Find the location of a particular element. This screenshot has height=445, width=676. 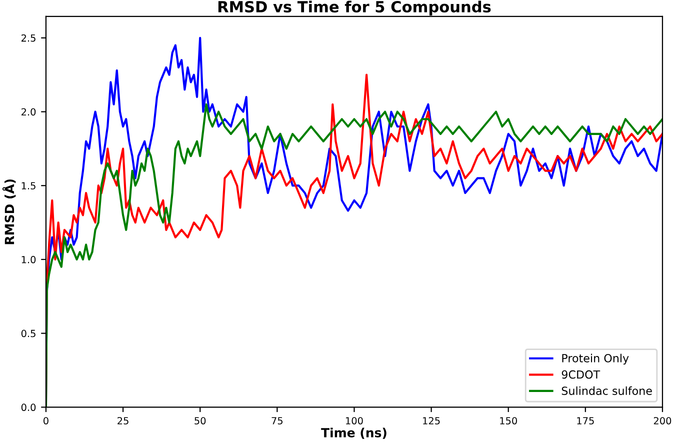

y-axis-title: RMSD (Å) is located at coordinates (9, 211).